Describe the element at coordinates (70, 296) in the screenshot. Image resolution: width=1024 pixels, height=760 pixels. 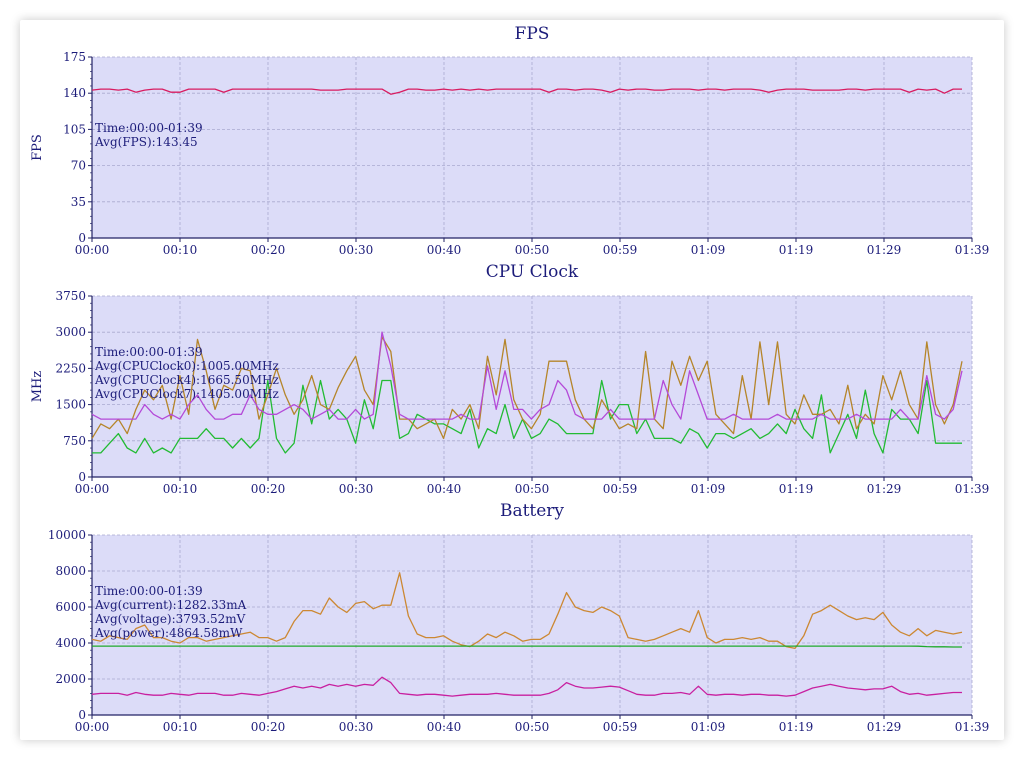
I see `y-tick-label: 3750` at that location.